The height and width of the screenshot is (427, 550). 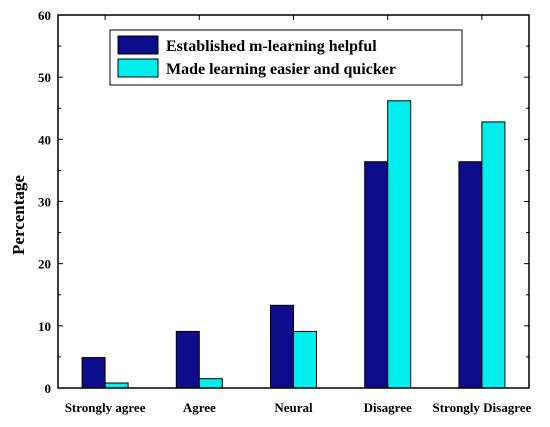 I want to click on bar-helpful-disagree, so click(x=376, y=275).